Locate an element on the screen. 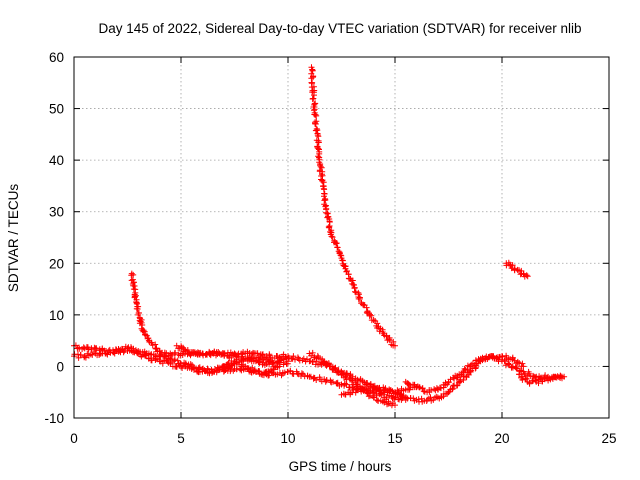 The width and height of the screenshot is (640, 480). y-tick-label: 40 is located at coordinates (56, 160).